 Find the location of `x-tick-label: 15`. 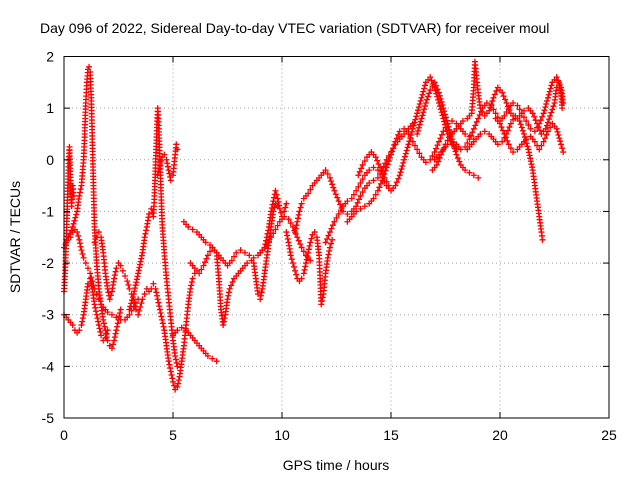

x-tick-label: 15 is located at coordinates (391, 435).